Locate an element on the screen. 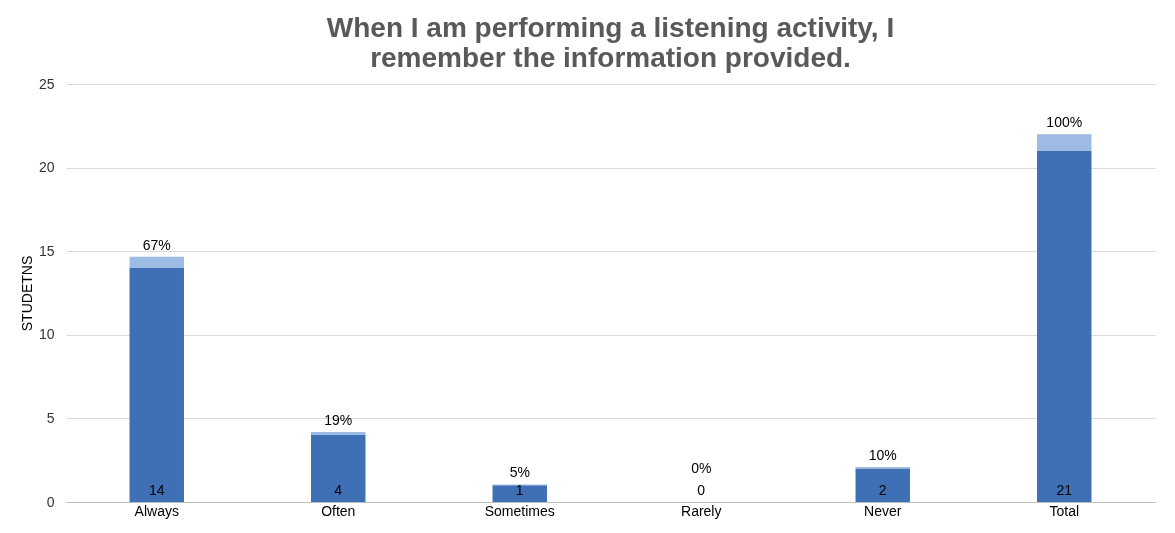  y-axis-title: STUDETNS is located at coordinates (26, 293).